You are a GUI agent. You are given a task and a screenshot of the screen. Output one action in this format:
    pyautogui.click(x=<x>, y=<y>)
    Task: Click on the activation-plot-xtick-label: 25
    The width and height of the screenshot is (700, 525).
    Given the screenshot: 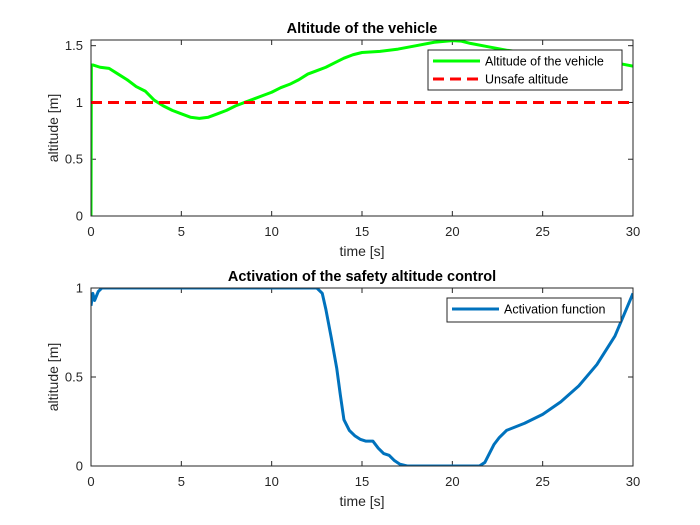 What is the action you would take?
    pyautogui.click(x=542, y=481)
    